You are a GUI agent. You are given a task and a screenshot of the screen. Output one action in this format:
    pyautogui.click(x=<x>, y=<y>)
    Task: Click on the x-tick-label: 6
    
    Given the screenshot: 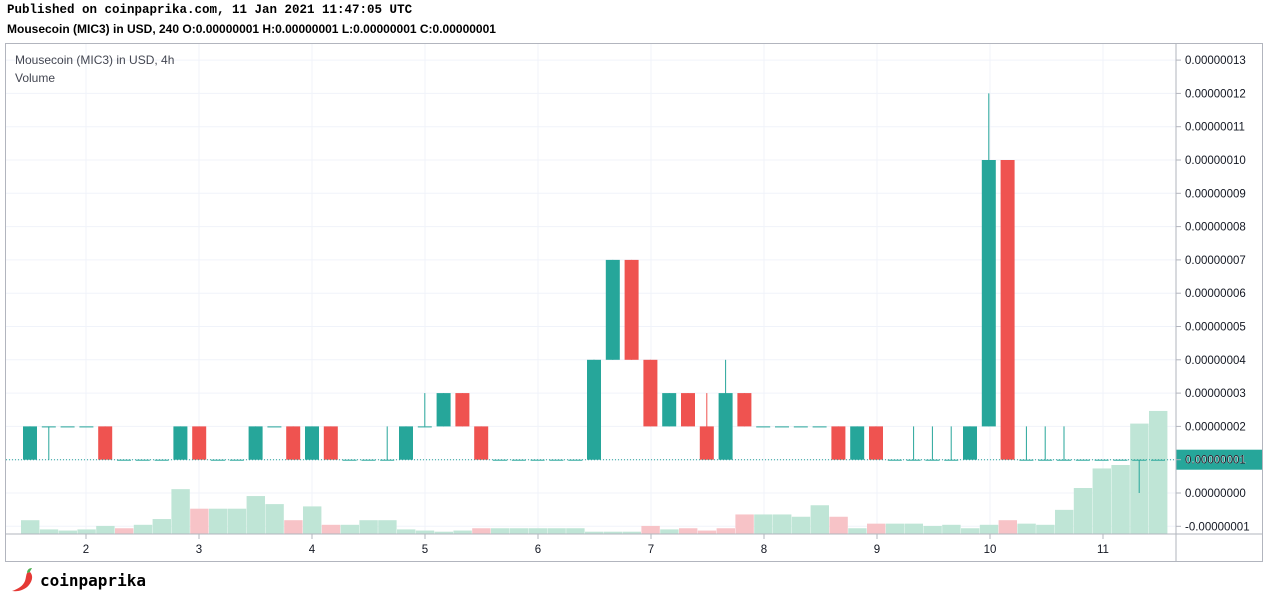 What is the action you would take?
    pyautogui.click(x=538, y=550)
    